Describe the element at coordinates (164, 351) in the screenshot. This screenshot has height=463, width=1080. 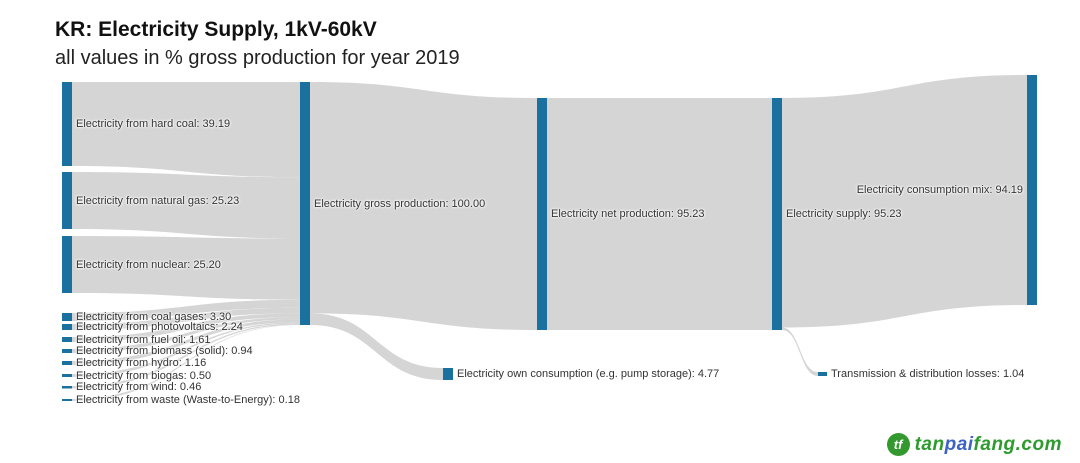
I see `sankey-node-label-biomass-solid: Electricity from biomass (solid): 0.94` at that location.